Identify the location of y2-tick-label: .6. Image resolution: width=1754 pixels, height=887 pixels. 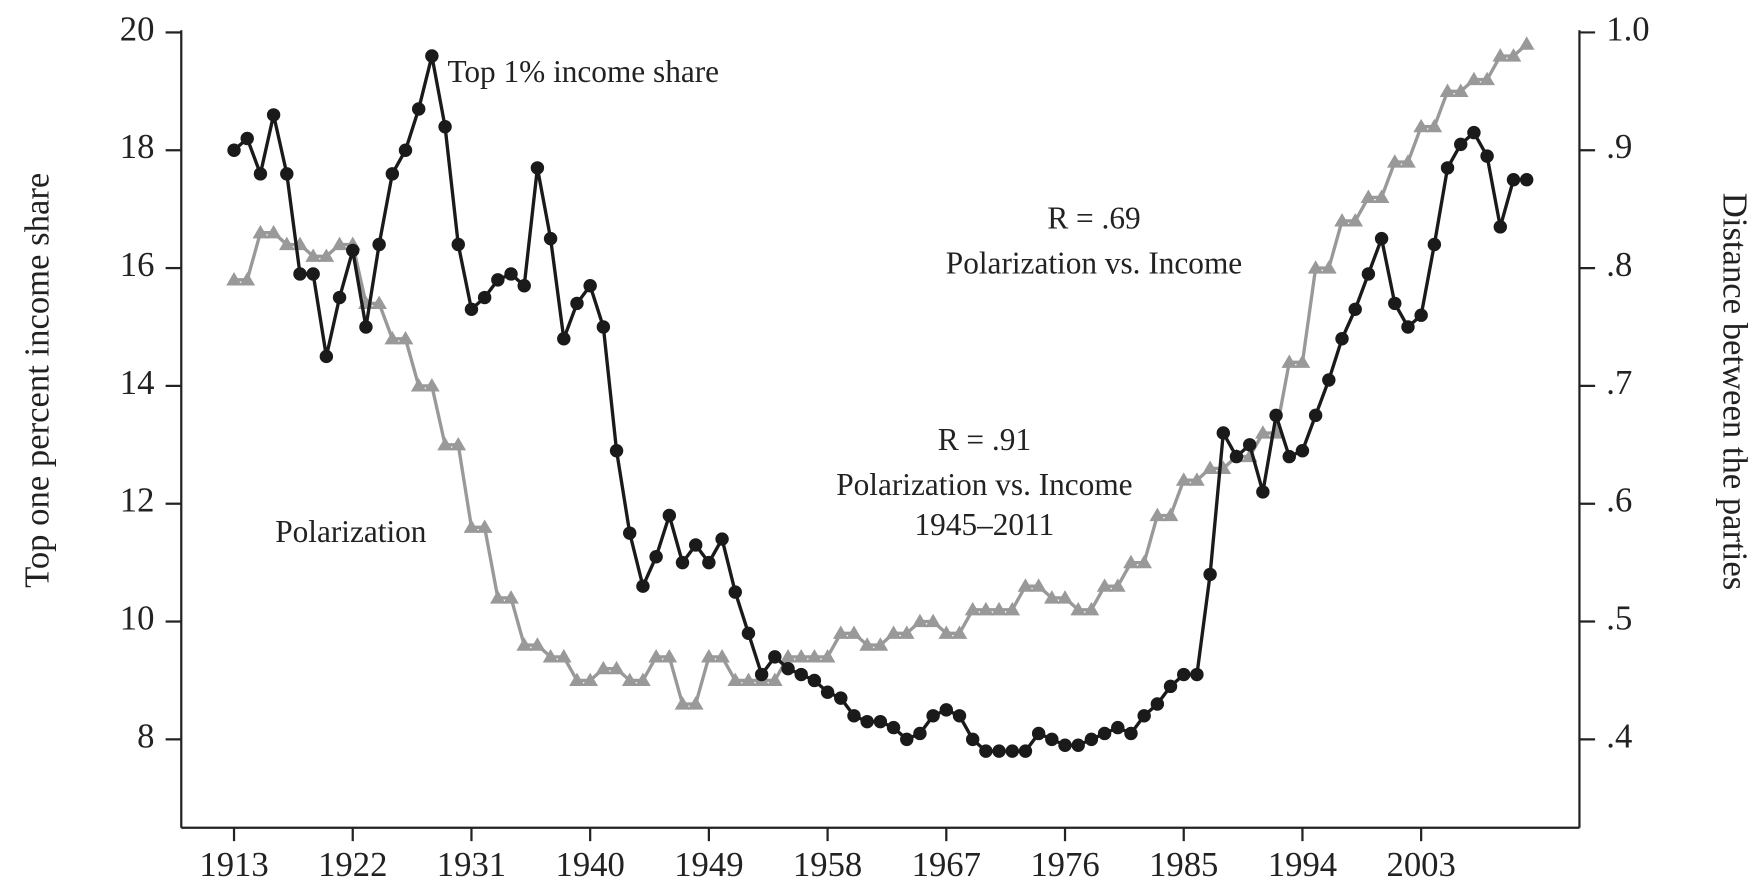
(1619, 501).